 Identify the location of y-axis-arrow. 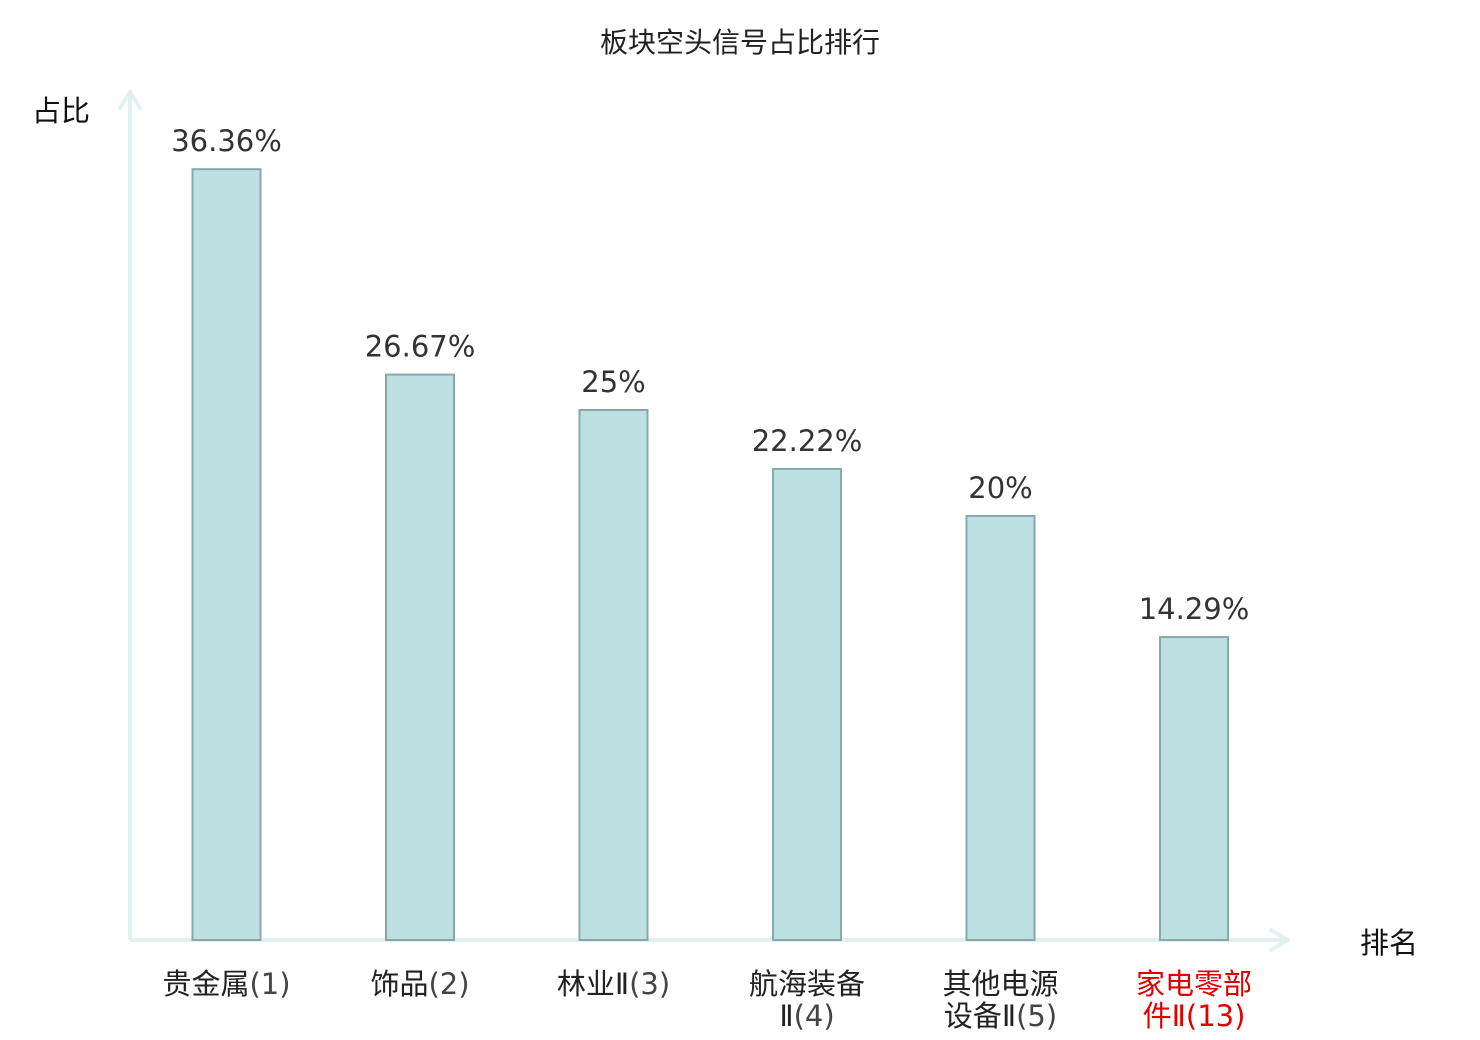
(130, 100).